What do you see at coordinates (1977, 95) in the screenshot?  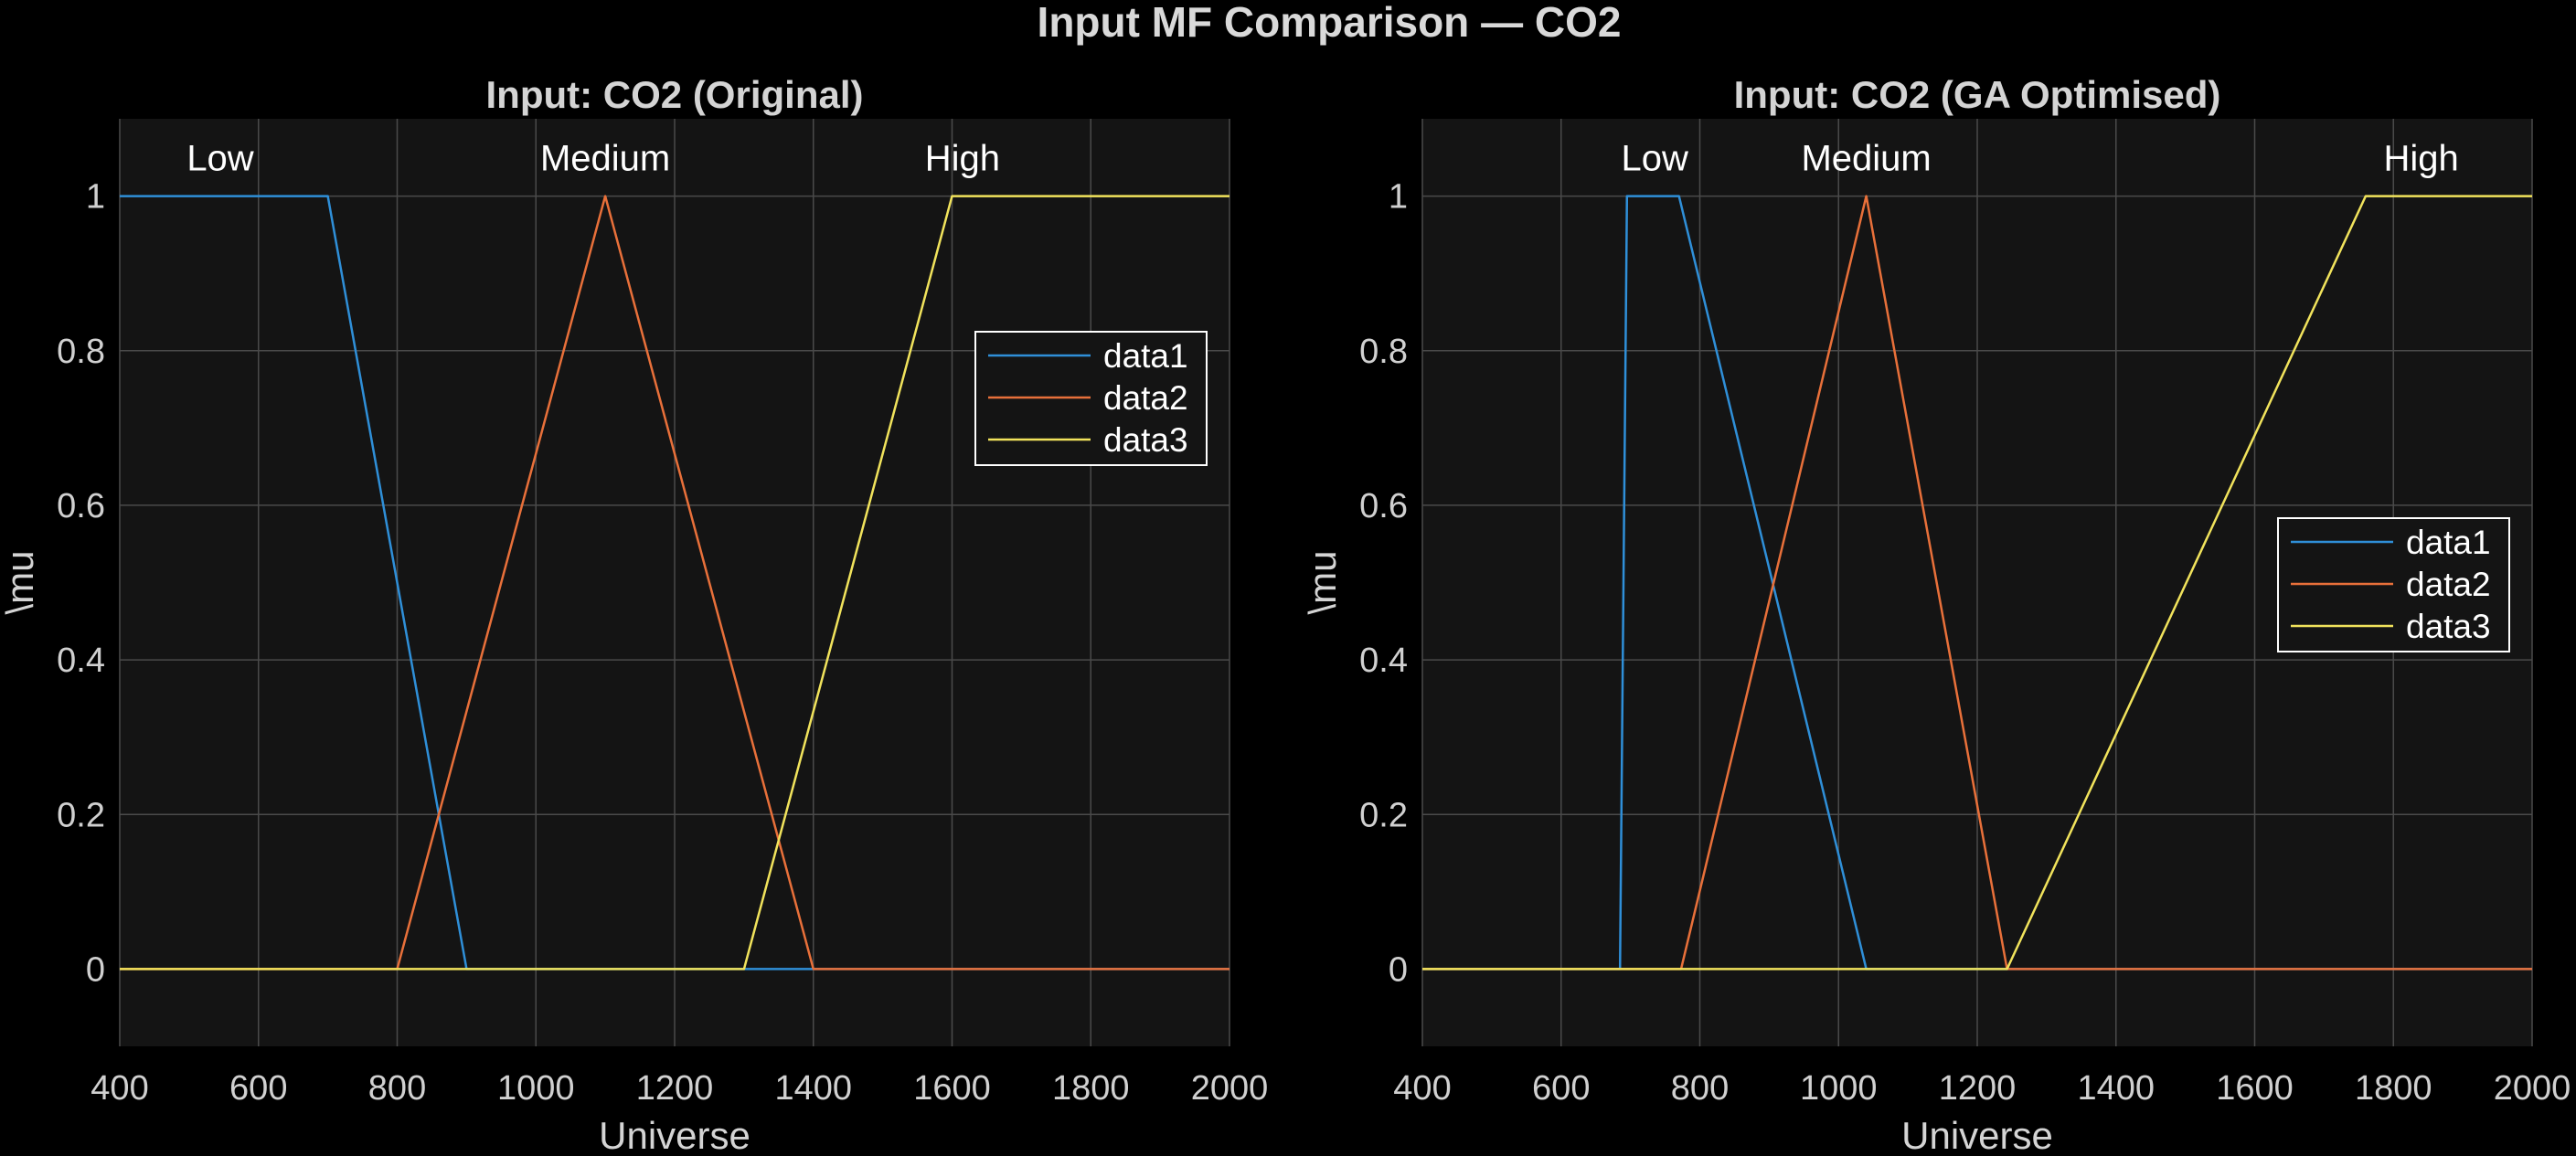 I see `axes-title: Input: CO2 (GA Optimised)` at bounding box center [1977, 95].